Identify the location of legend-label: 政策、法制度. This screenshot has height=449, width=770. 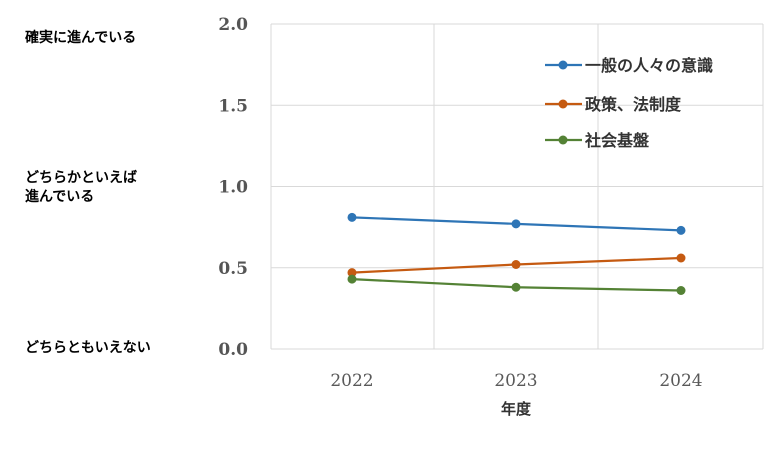
(633, 104).